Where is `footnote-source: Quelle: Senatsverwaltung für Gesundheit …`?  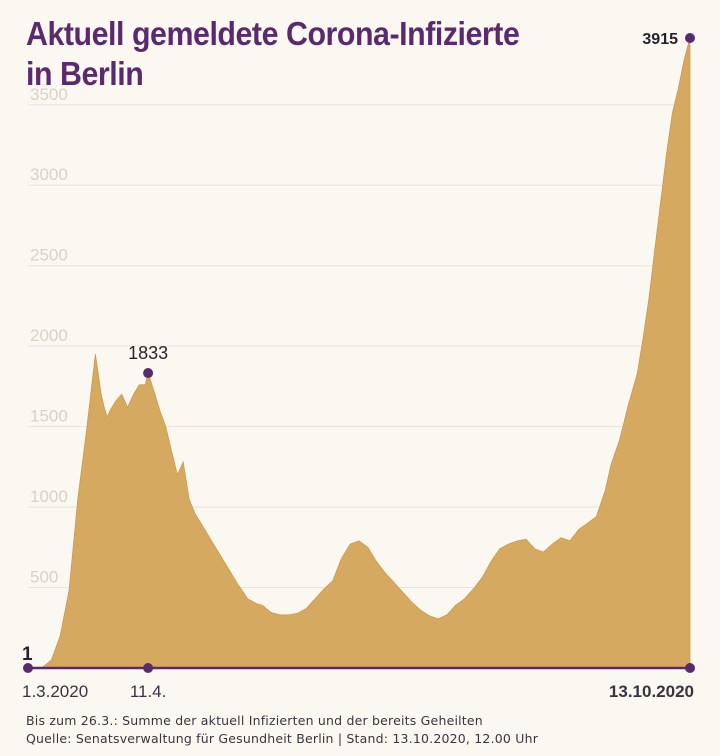 footnote-source: Quelle: Senatsverwaltung für Gesundheit … is located at coordinates (282, 738).